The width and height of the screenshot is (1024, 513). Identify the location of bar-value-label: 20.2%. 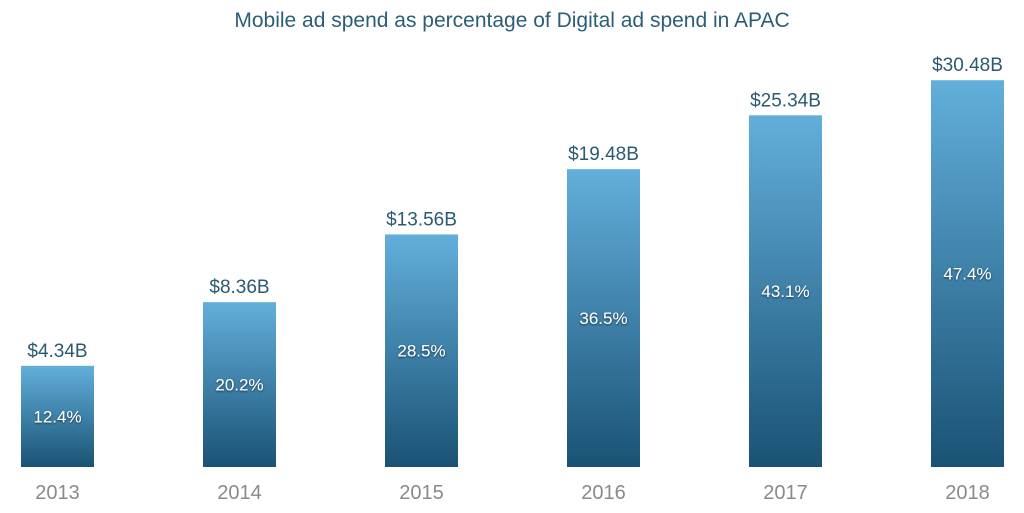
(239, 385).